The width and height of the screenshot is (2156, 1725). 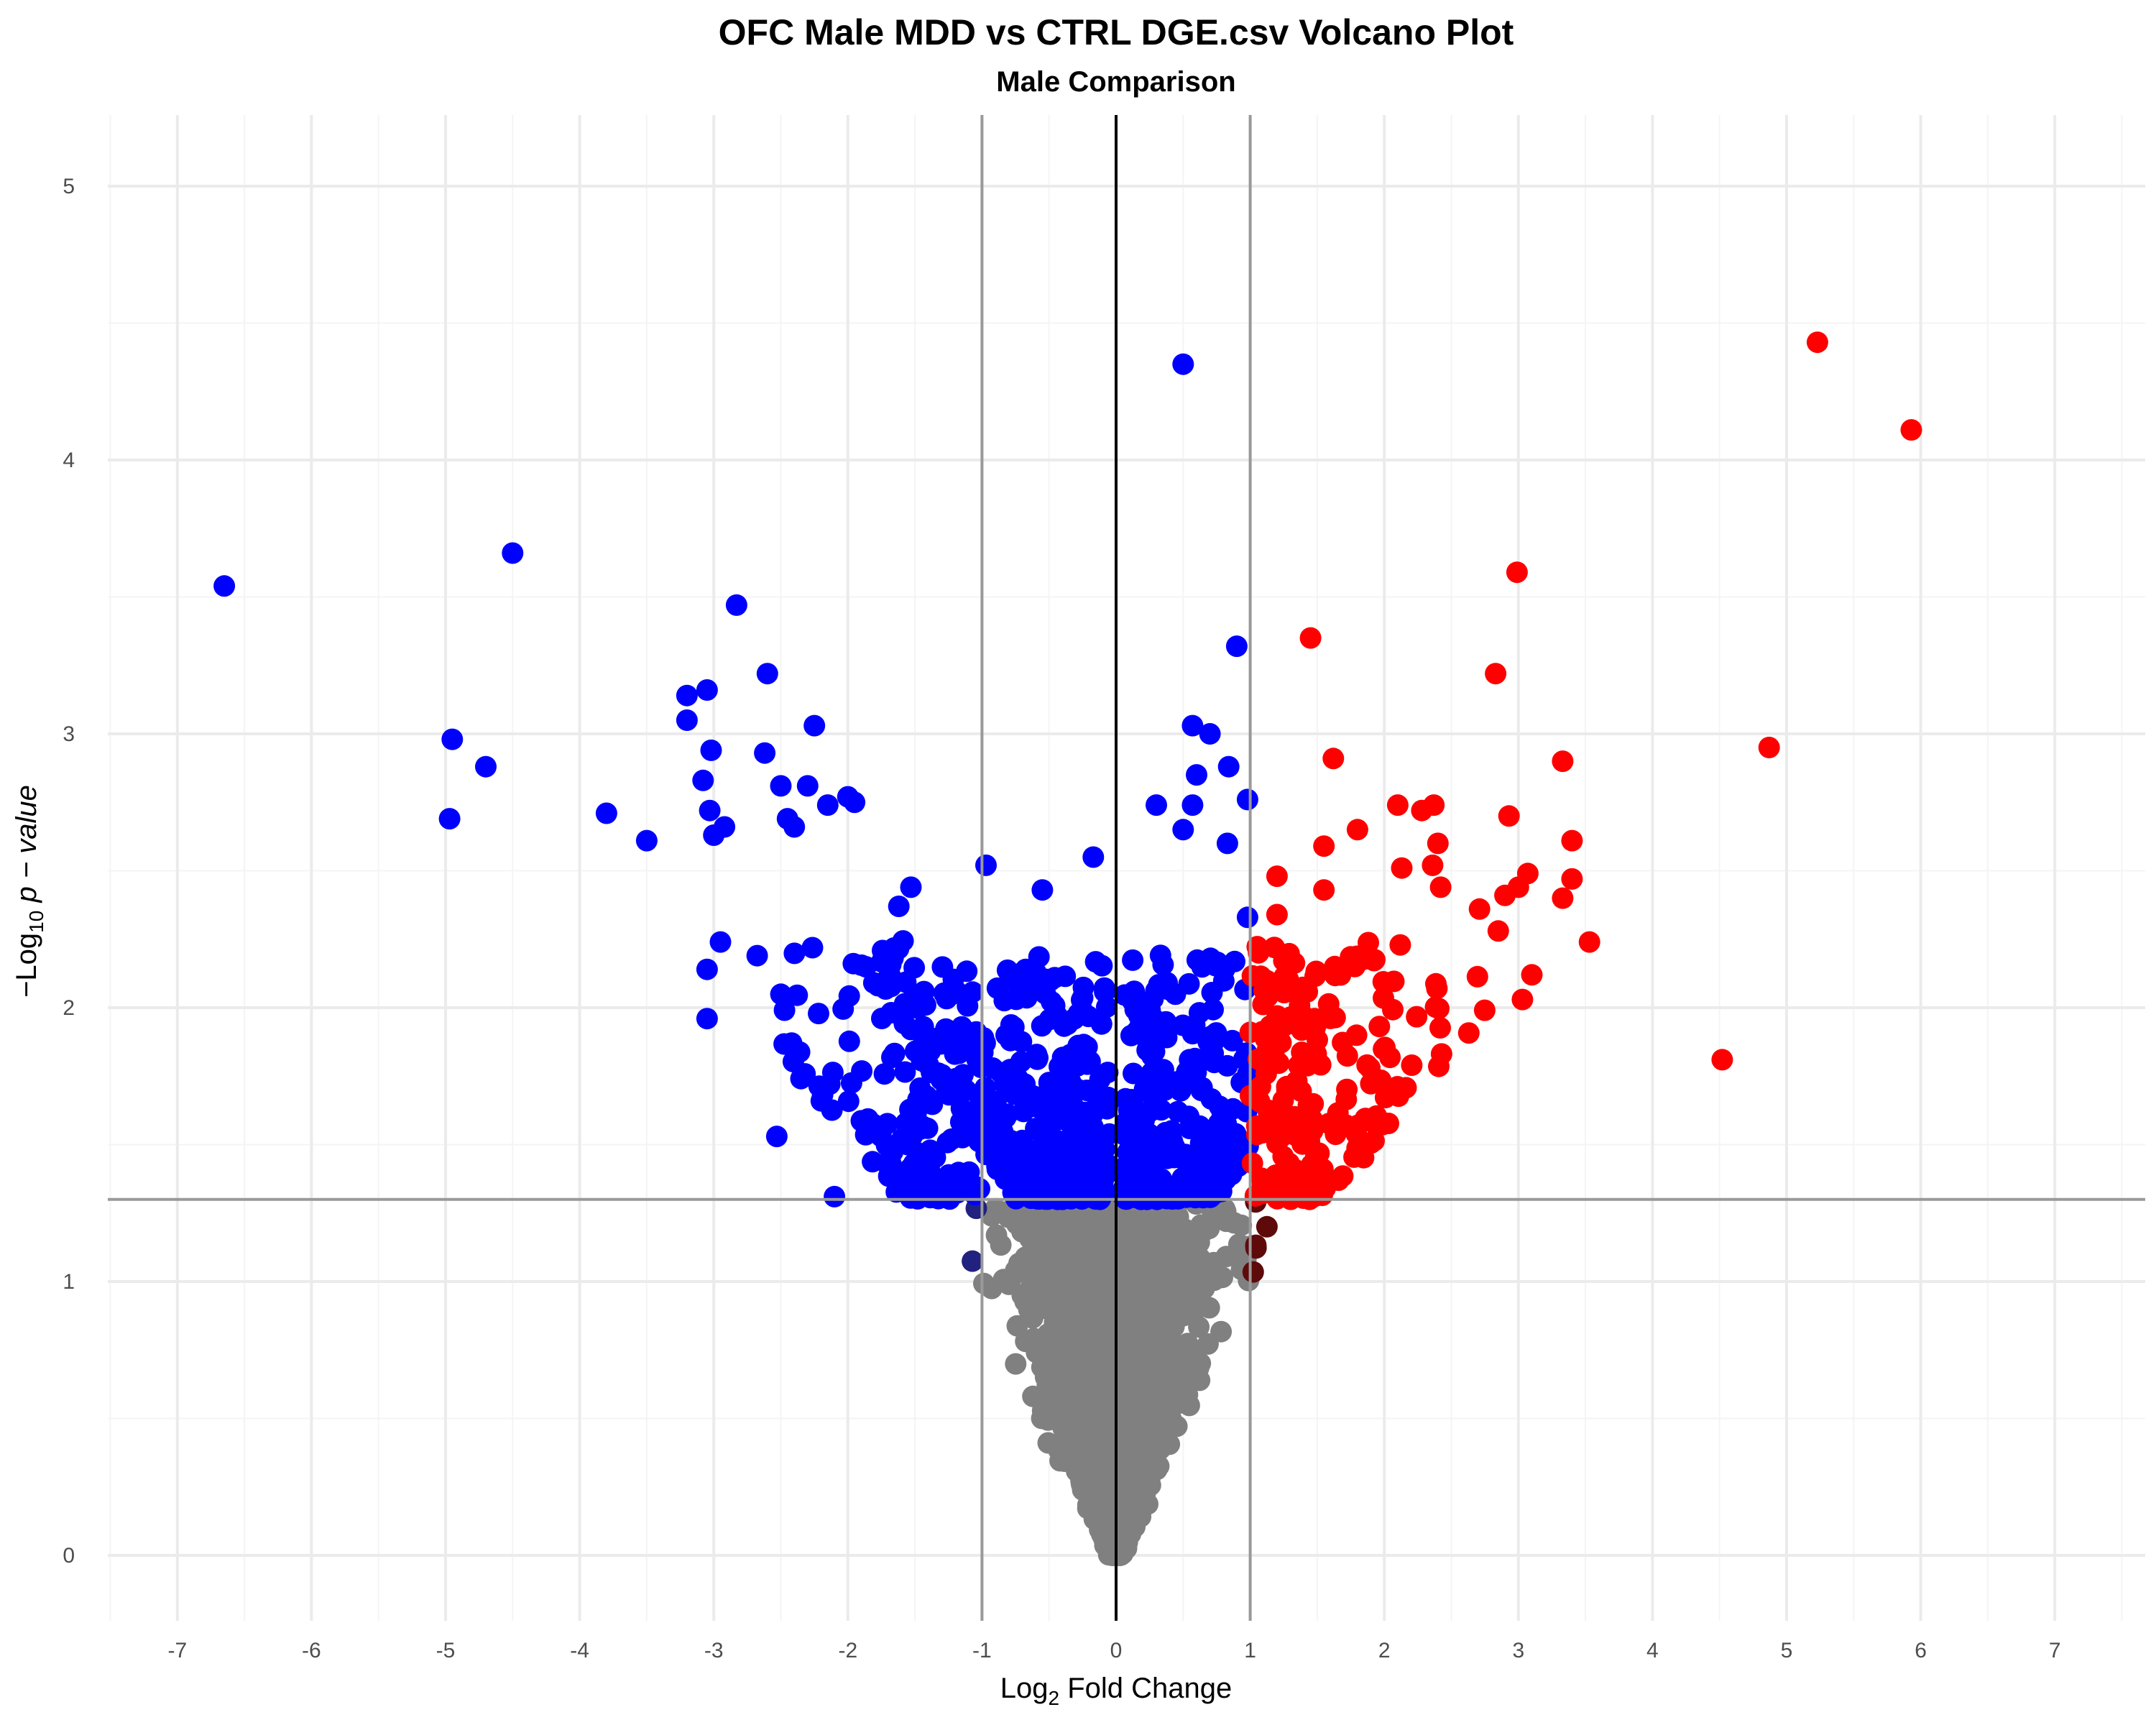 I want to click on x-tick-label: 2, so click(x=1384, y=1650).